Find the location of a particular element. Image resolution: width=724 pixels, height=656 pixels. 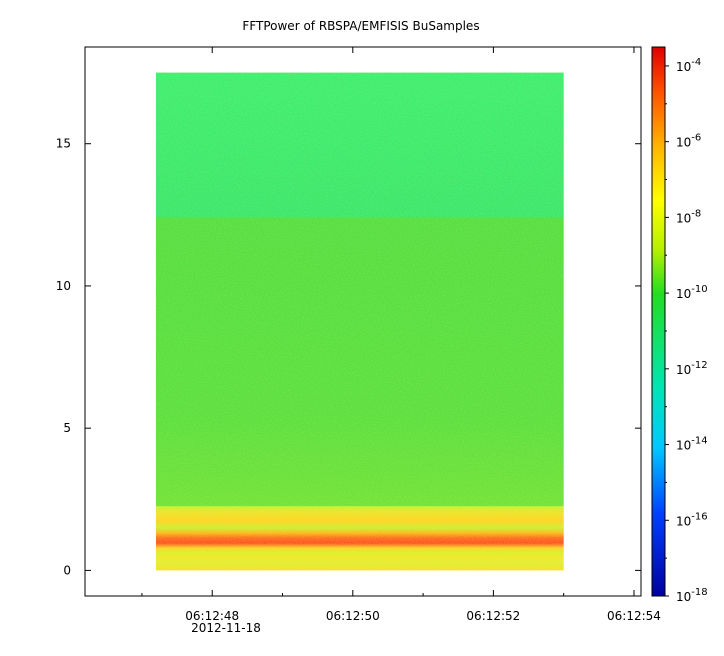

colorbar-tick-label: 10⁻⁴ is located at coordinates (688, 65).